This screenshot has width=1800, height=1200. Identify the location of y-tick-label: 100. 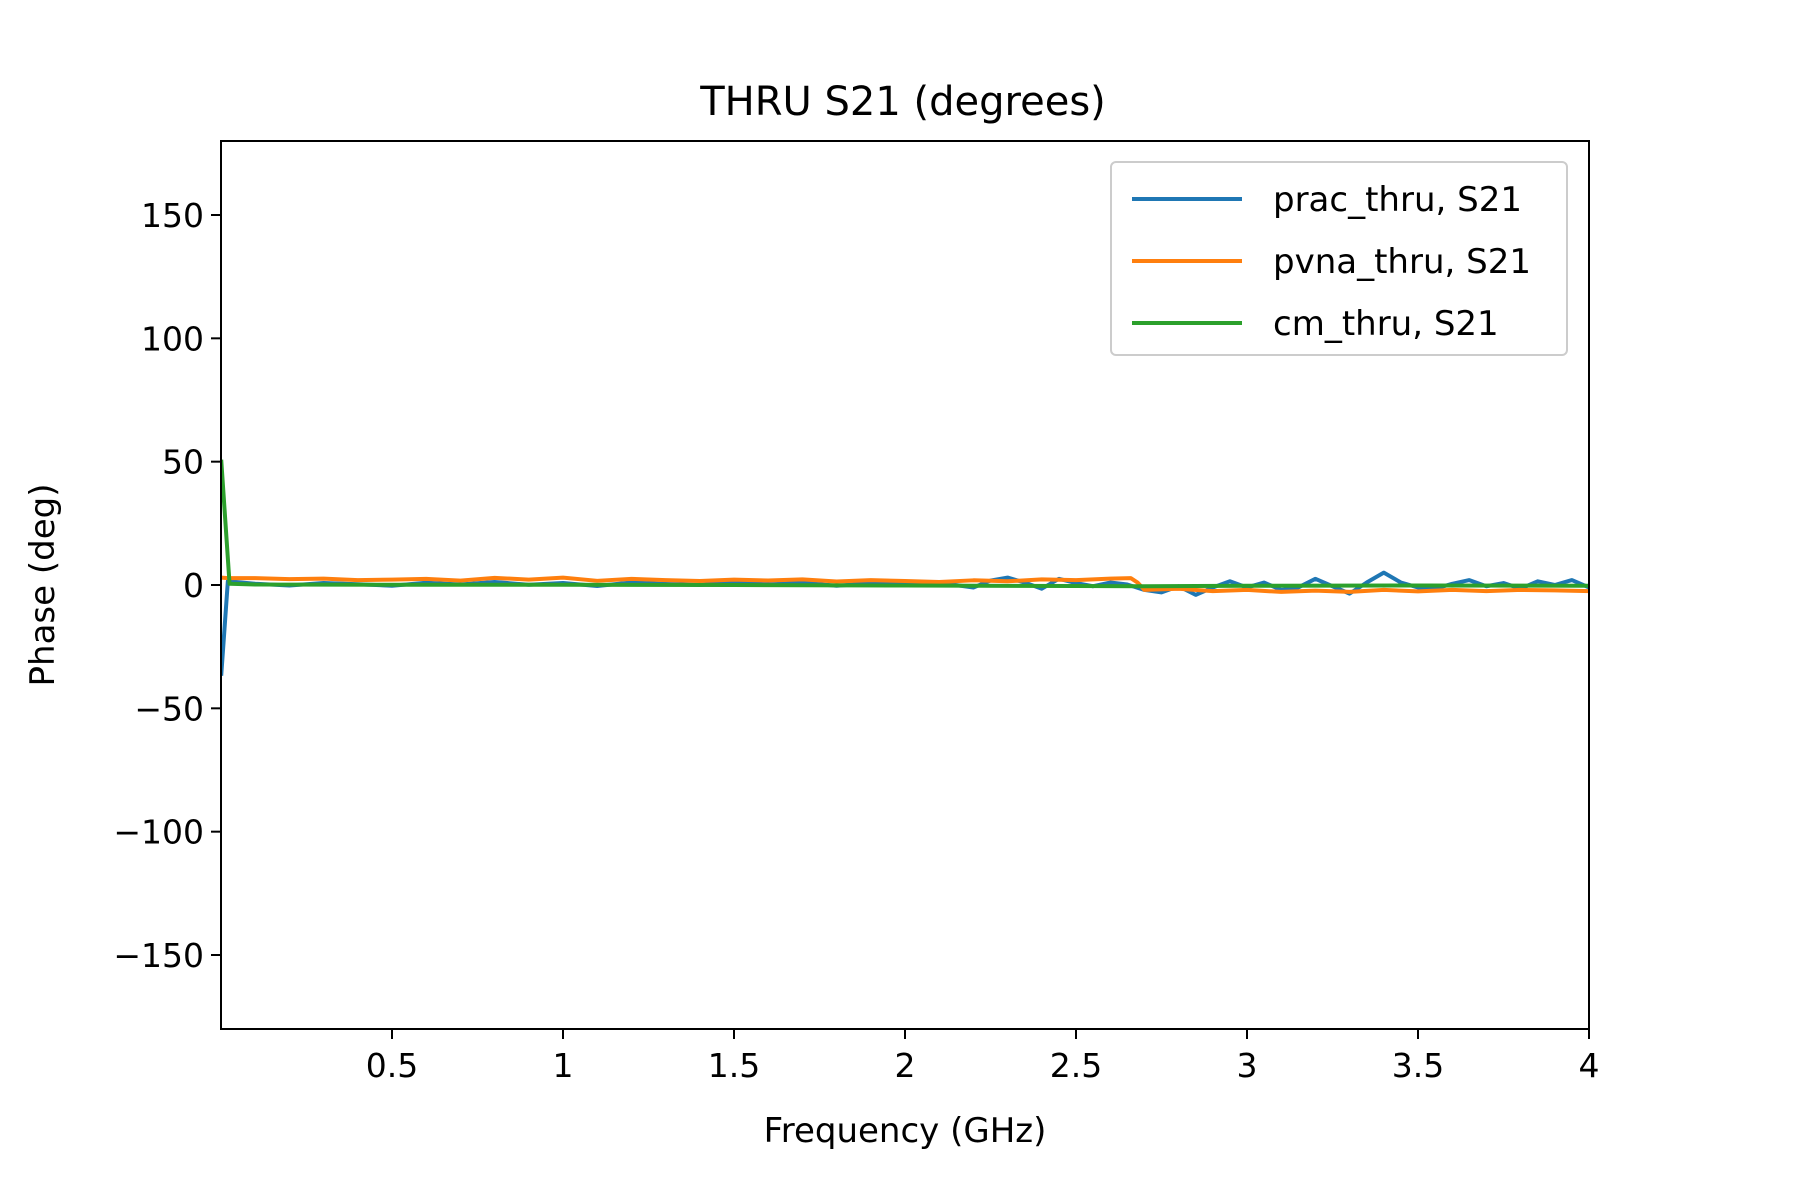
(172, 338).